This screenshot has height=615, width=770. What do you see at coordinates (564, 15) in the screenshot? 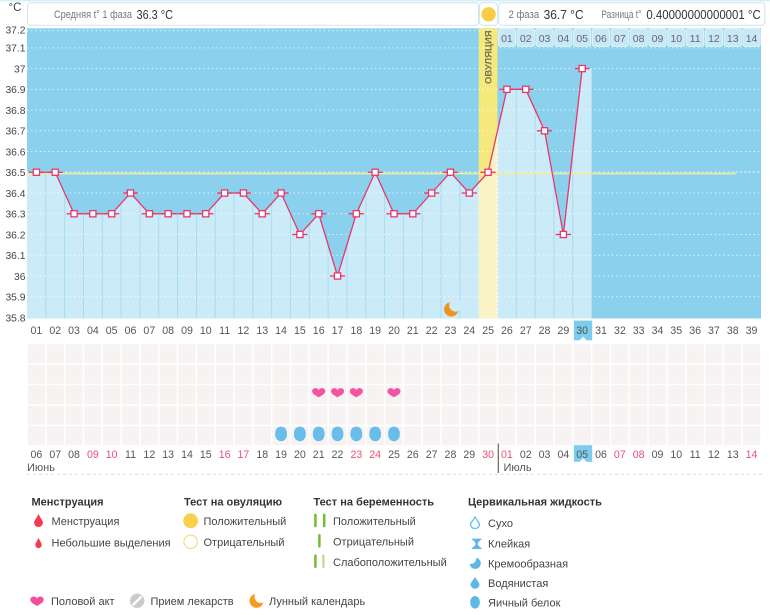
I see `svg-text: 36.7 °C` at bounding box center [564, 15].